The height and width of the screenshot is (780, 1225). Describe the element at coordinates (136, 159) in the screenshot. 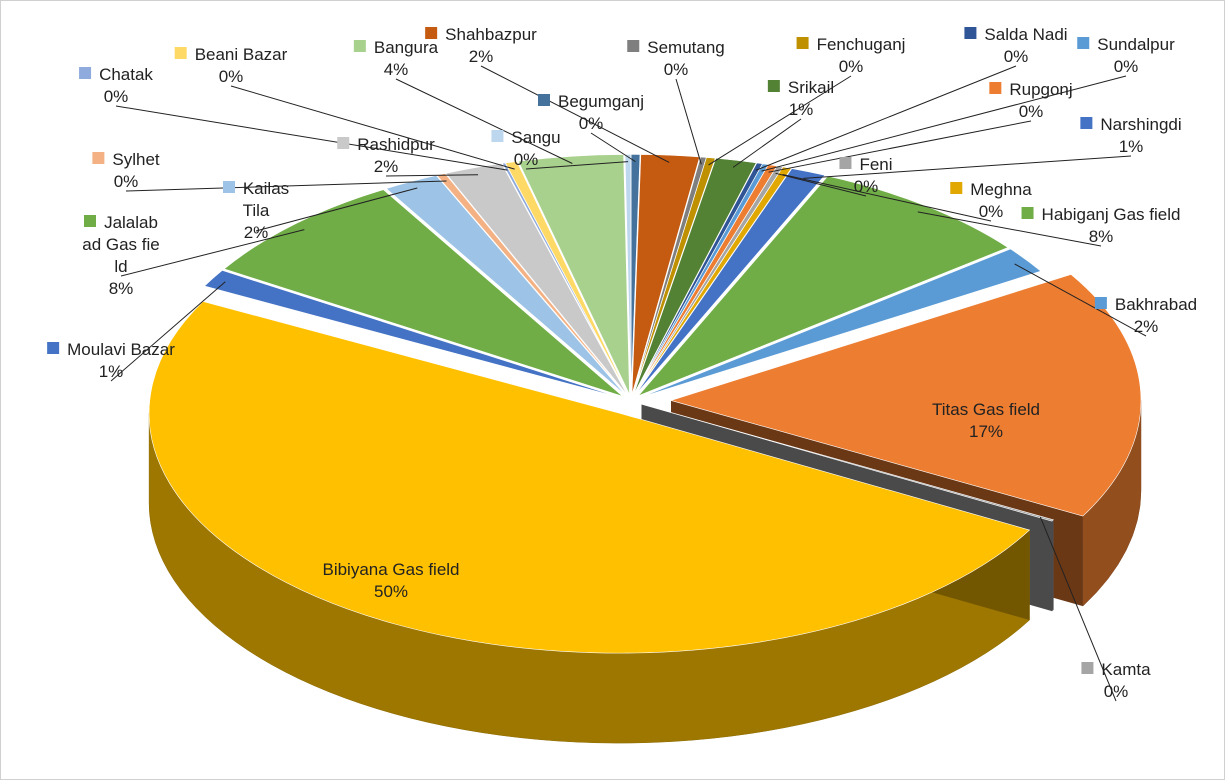

I see `label-name: Sylhet` at that location.